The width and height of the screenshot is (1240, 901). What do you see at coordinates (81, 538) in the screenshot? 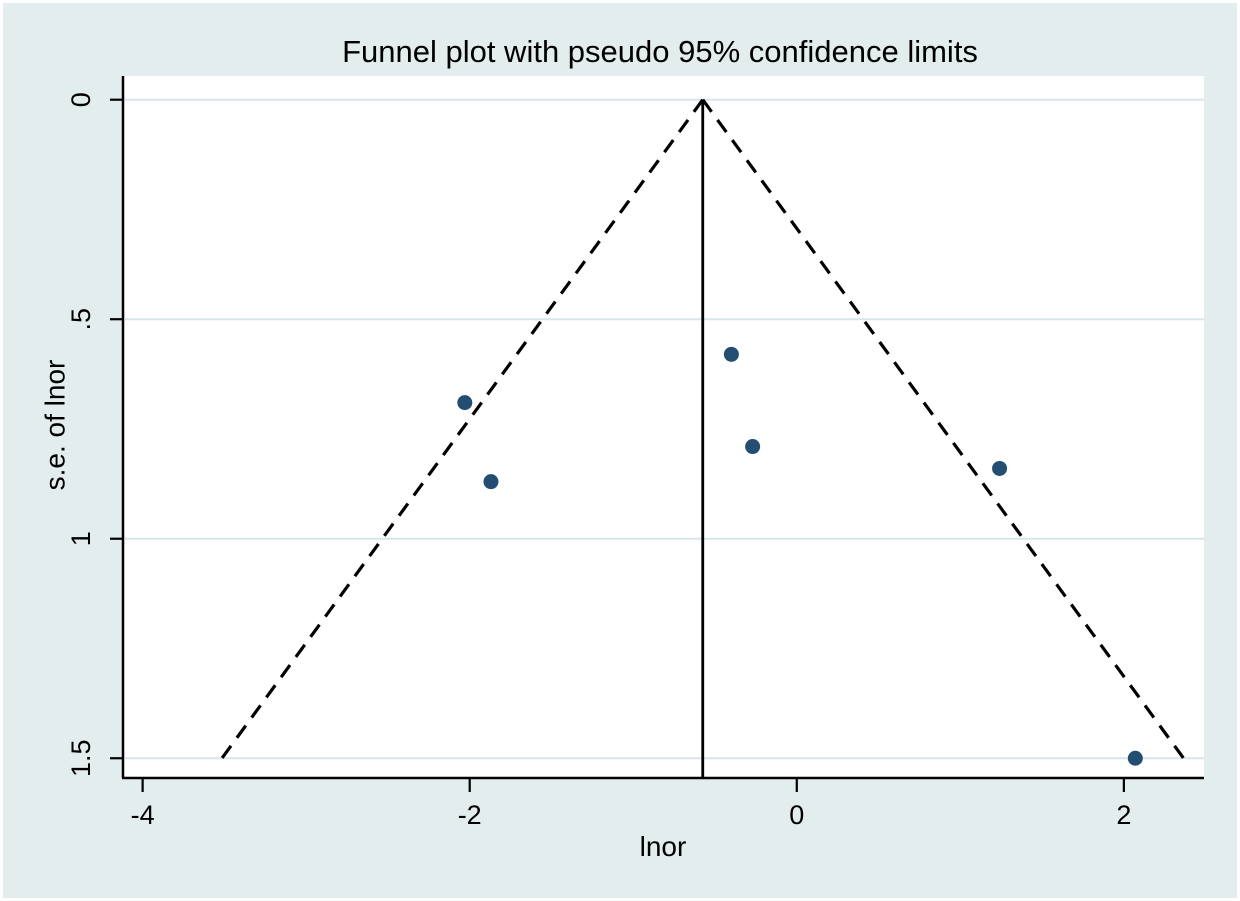
I see `y-tick-label: 1` at bounding box center [81, 538].